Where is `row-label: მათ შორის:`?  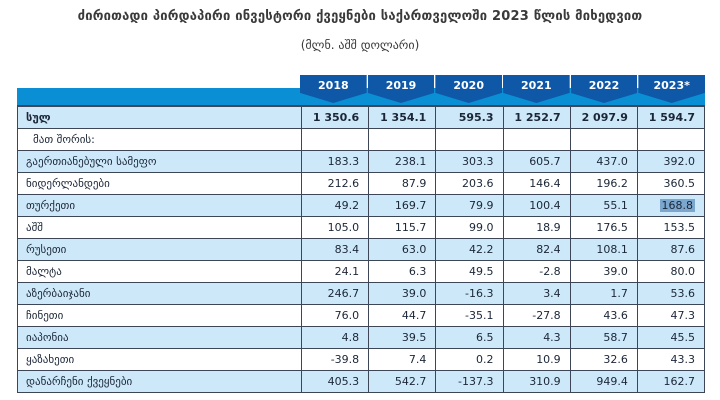 row-label: მათ შორის: is located at coordinates (64, 139).